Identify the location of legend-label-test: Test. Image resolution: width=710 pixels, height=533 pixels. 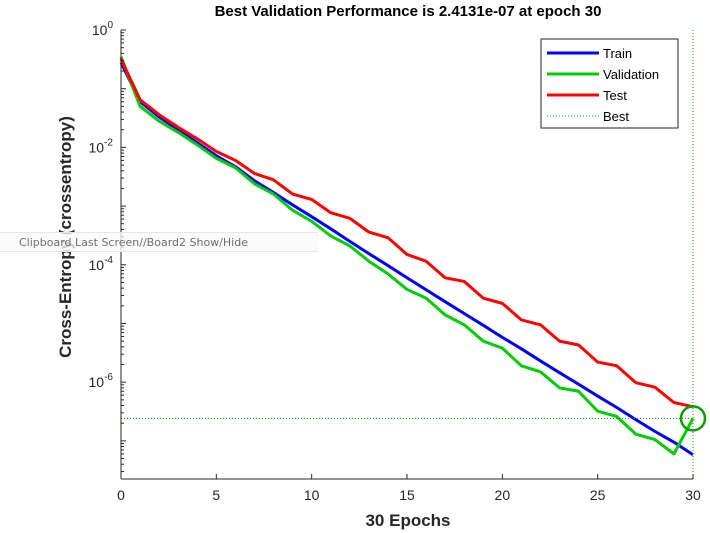
(615, 95).